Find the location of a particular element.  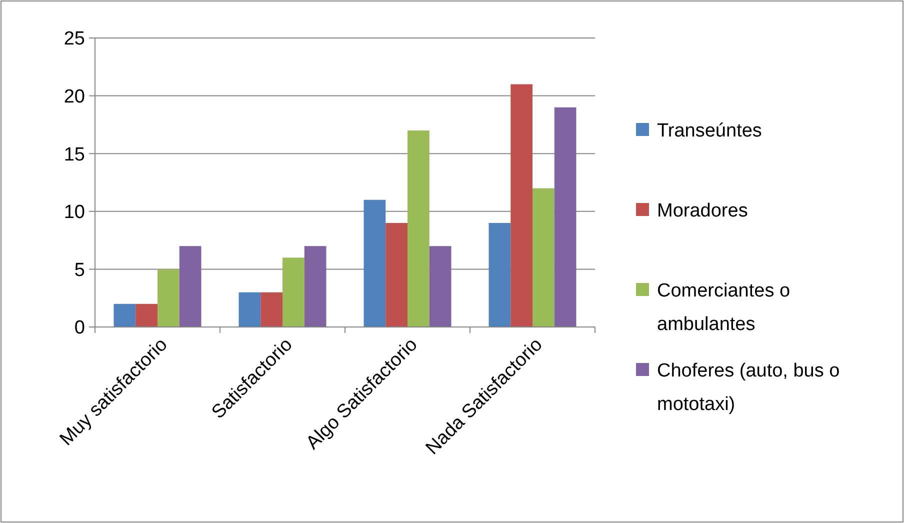

y-tick-label: 20 is located at coordinates (74, 97).